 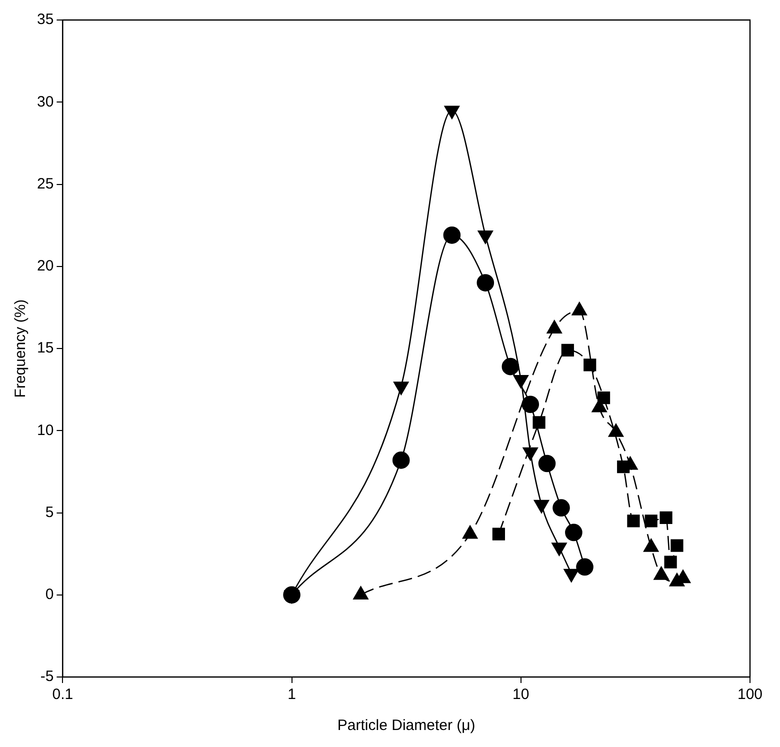 What do you see at coordinates (406, 725) in the screenshot?
I see `x-axis-title: Particle Diameter (μ)` at bounding box center [406, 725].